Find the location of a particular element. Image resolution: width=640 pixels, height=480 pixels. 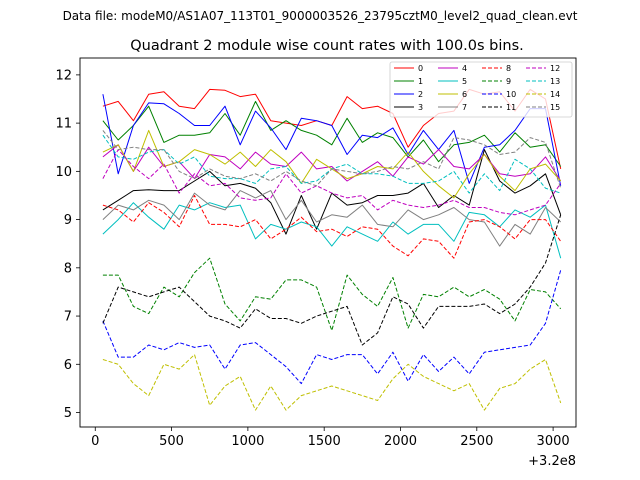

legend-label-1: 1 is located at coordinates (420, 81).